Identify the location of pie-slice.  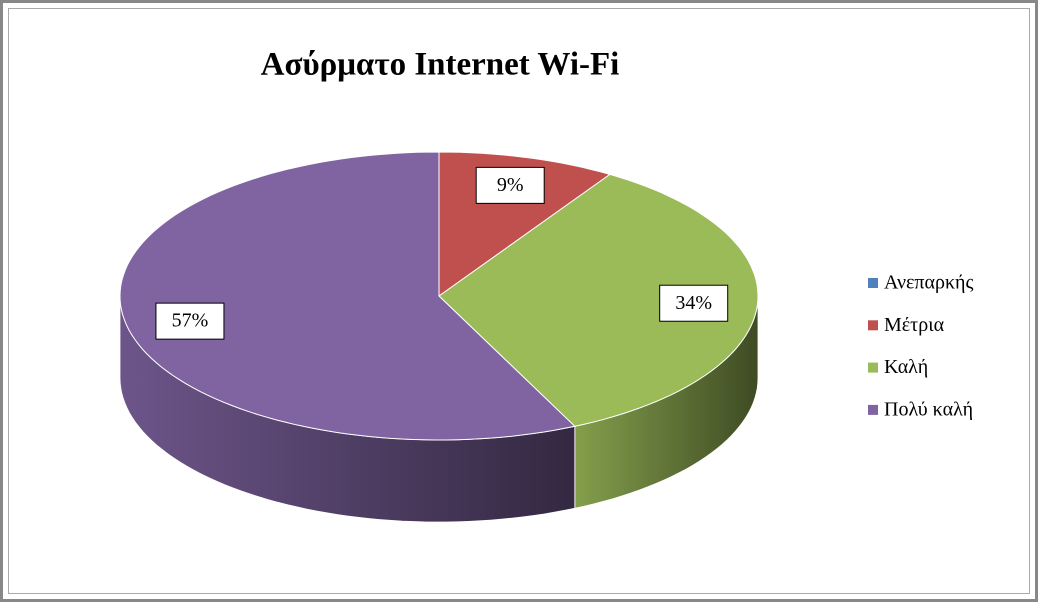
(598, 300).